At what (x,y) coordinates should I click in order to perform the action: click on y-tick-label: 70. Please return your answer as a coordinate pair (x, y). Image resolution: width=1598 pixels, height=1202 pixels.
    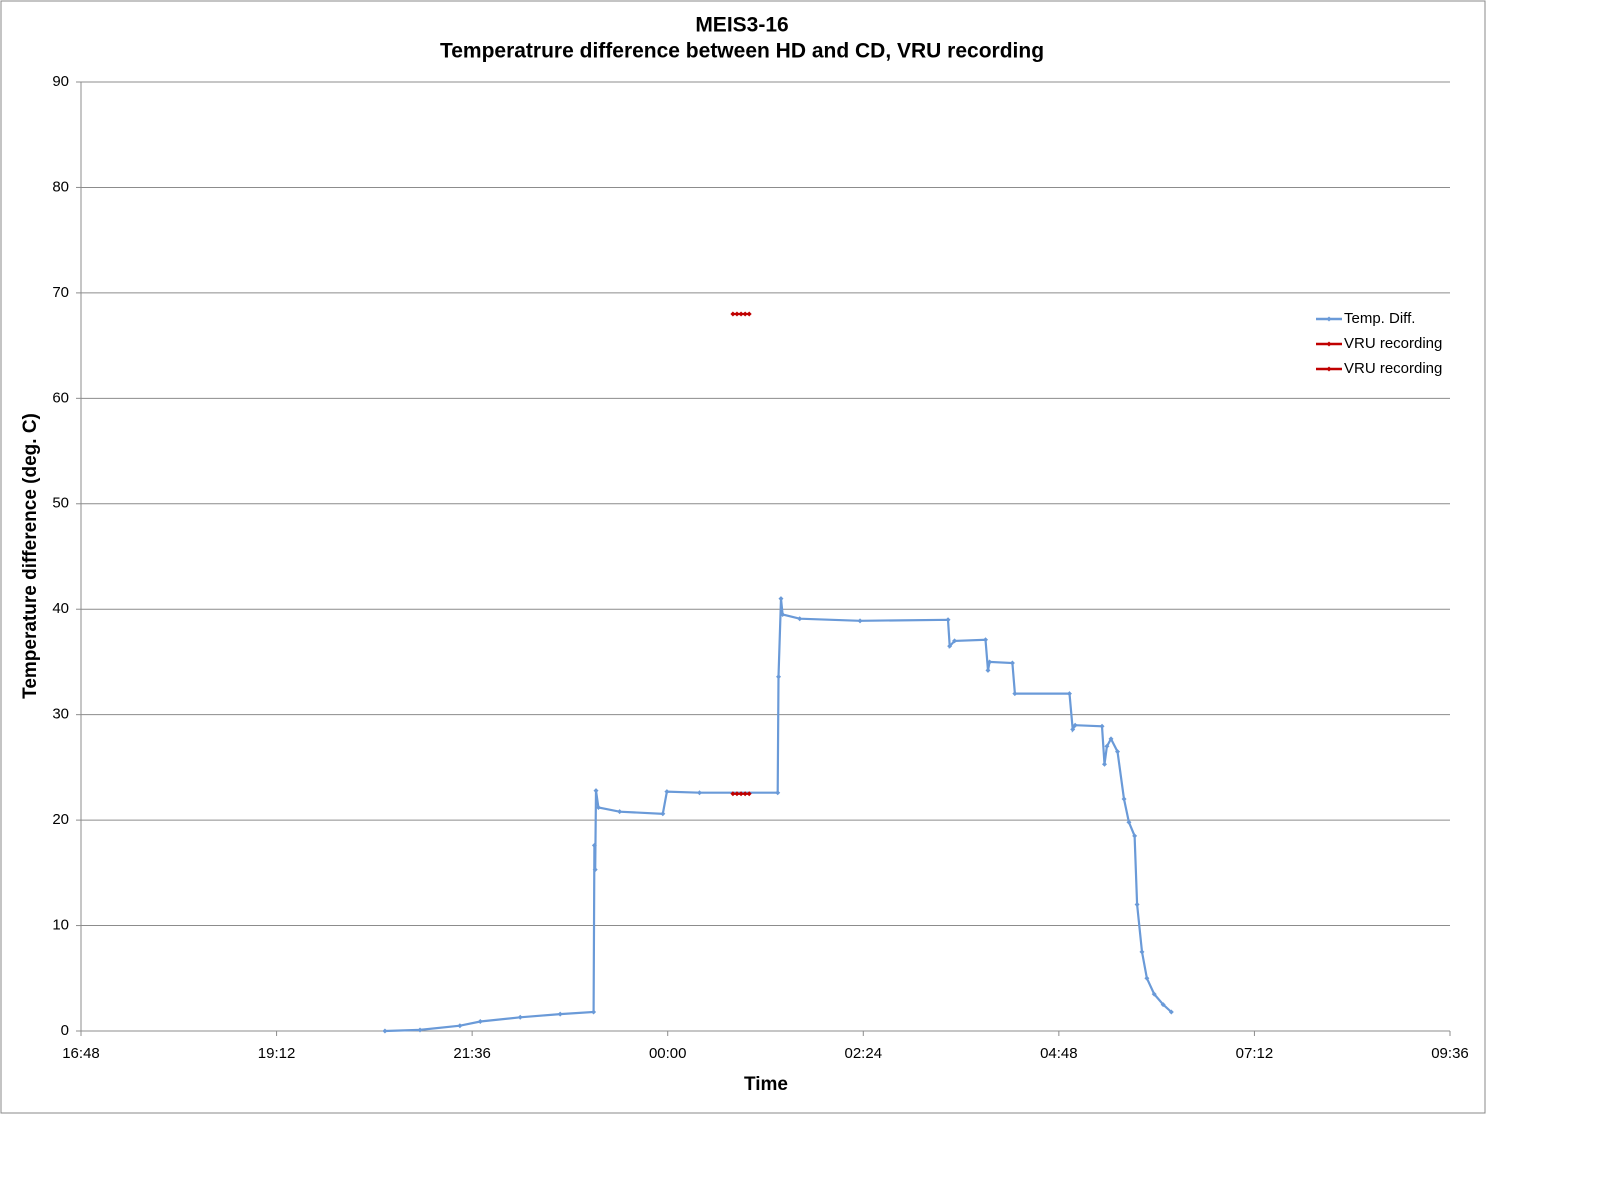
    Looking at the image, I should click on (60, 292).